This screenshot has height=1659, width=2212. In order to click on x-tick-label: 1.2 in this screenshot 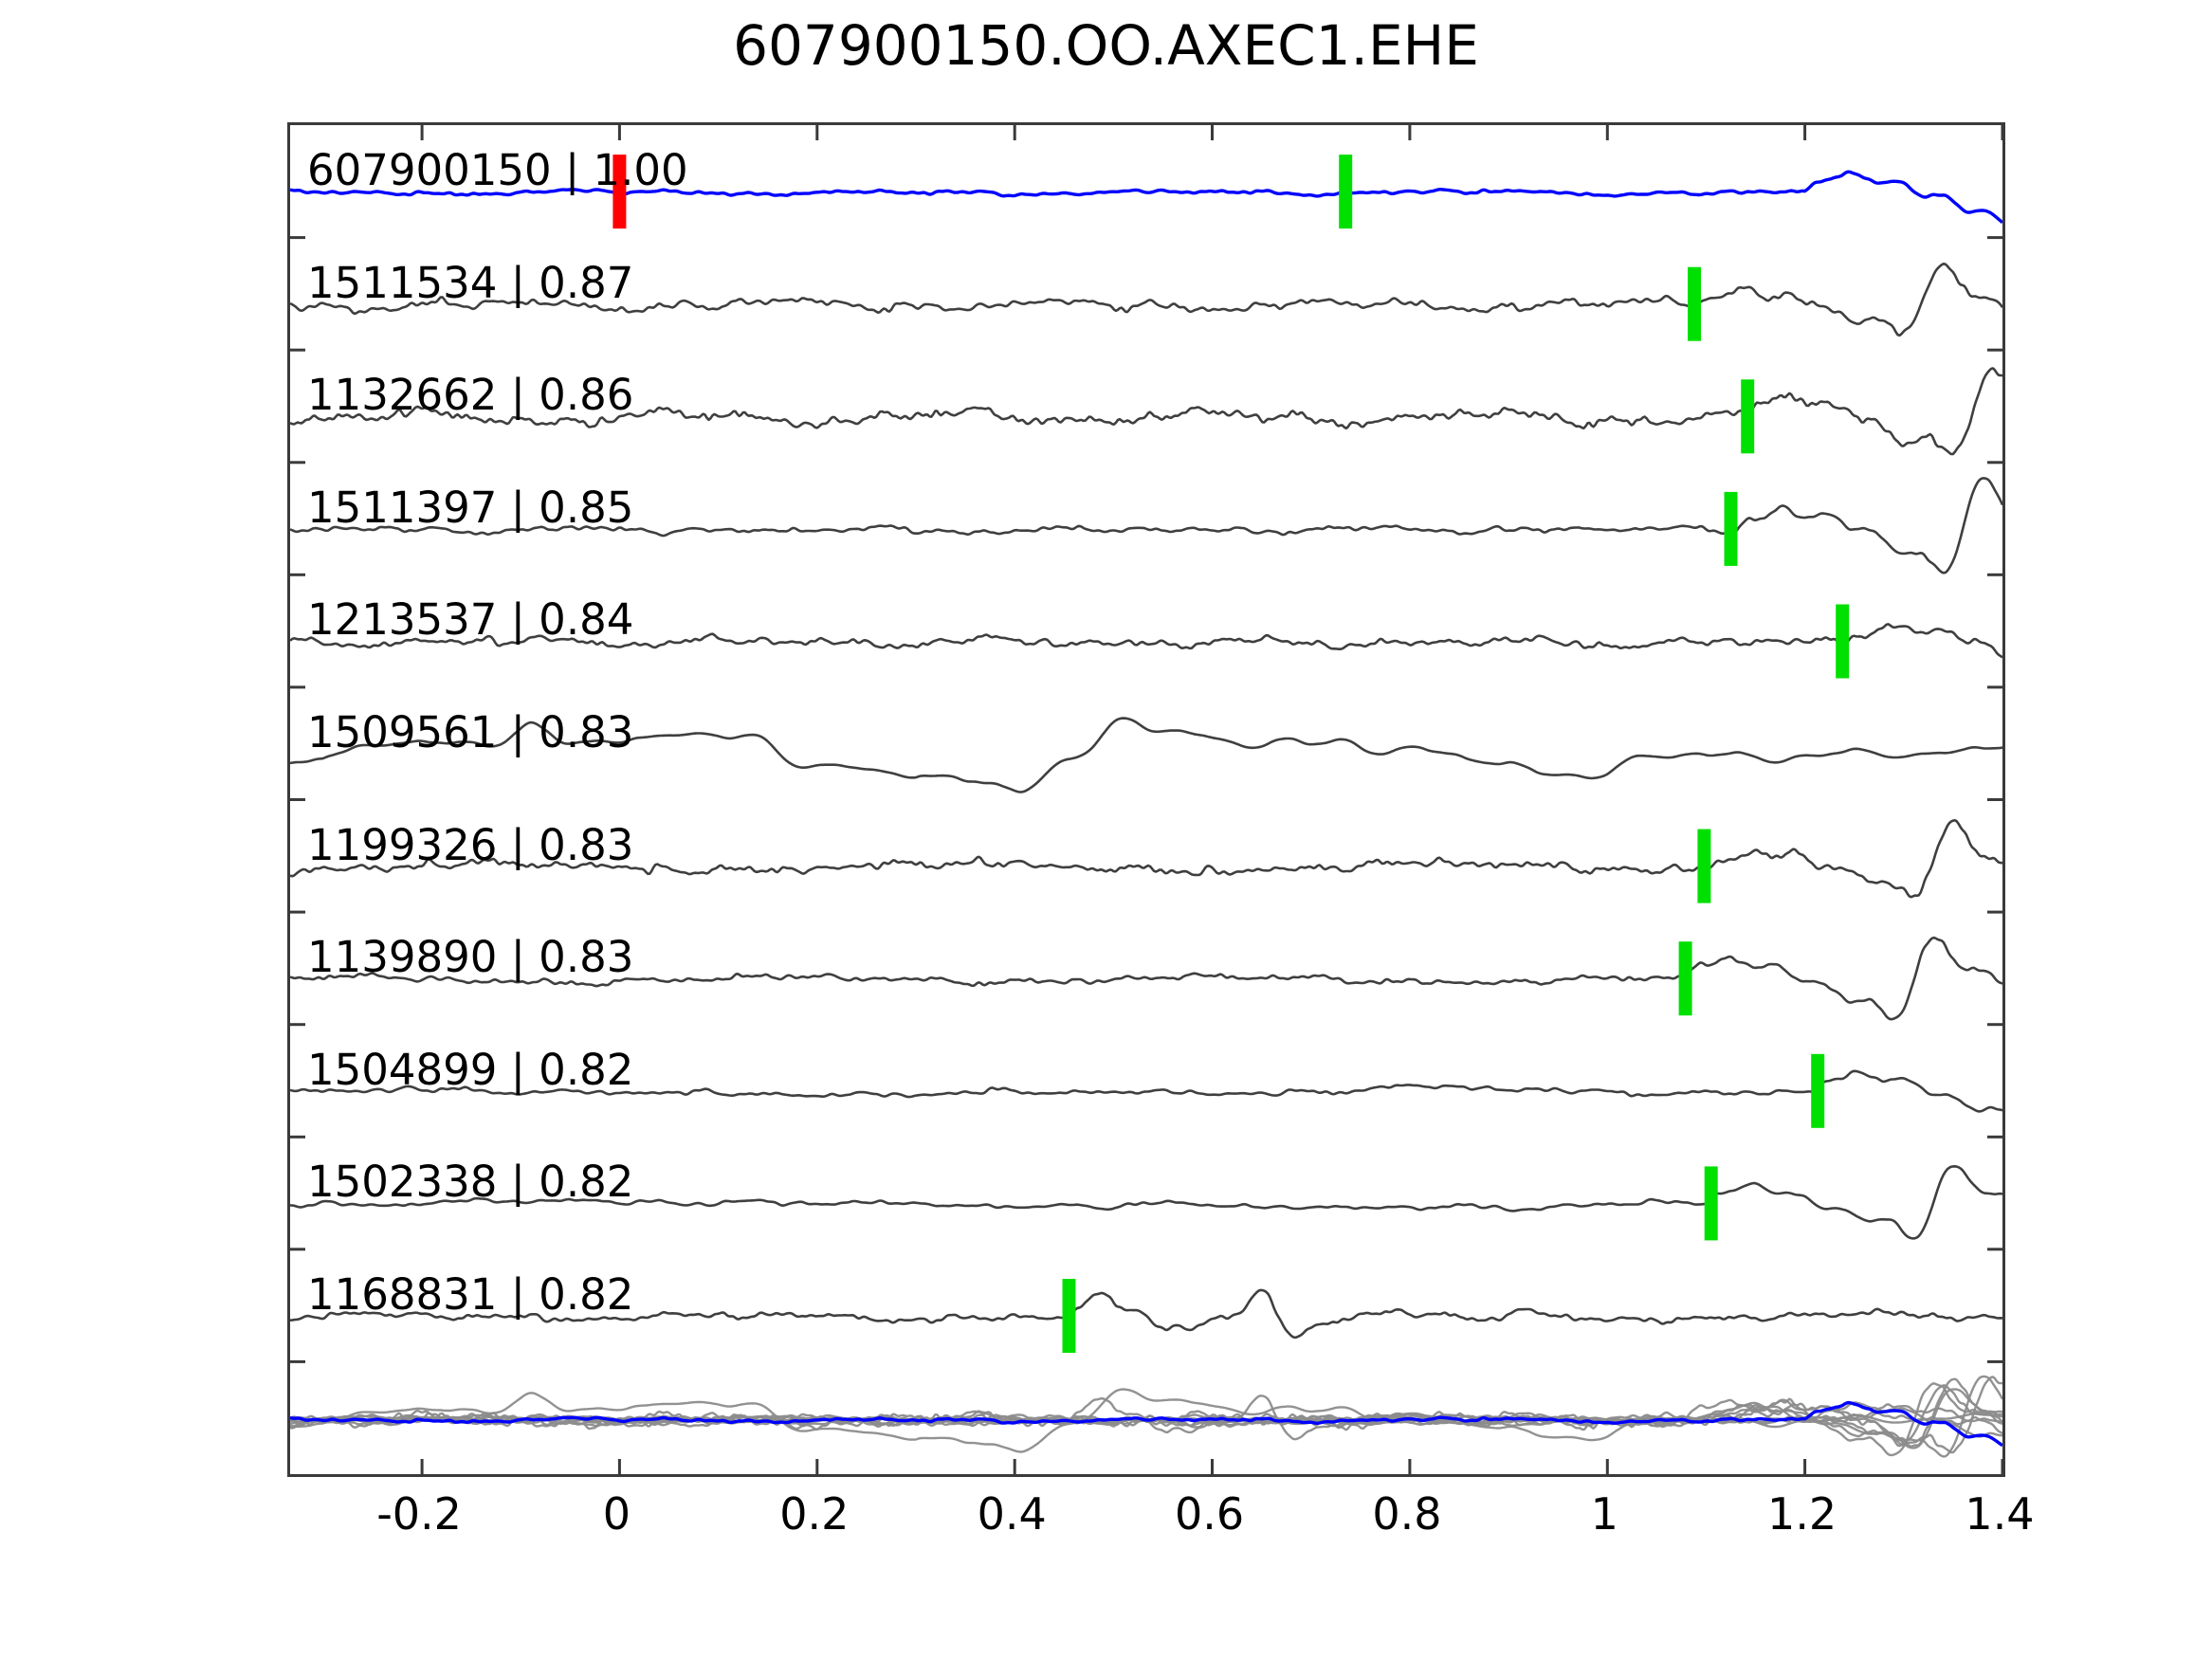, I will do `click(1802, 1514)`.